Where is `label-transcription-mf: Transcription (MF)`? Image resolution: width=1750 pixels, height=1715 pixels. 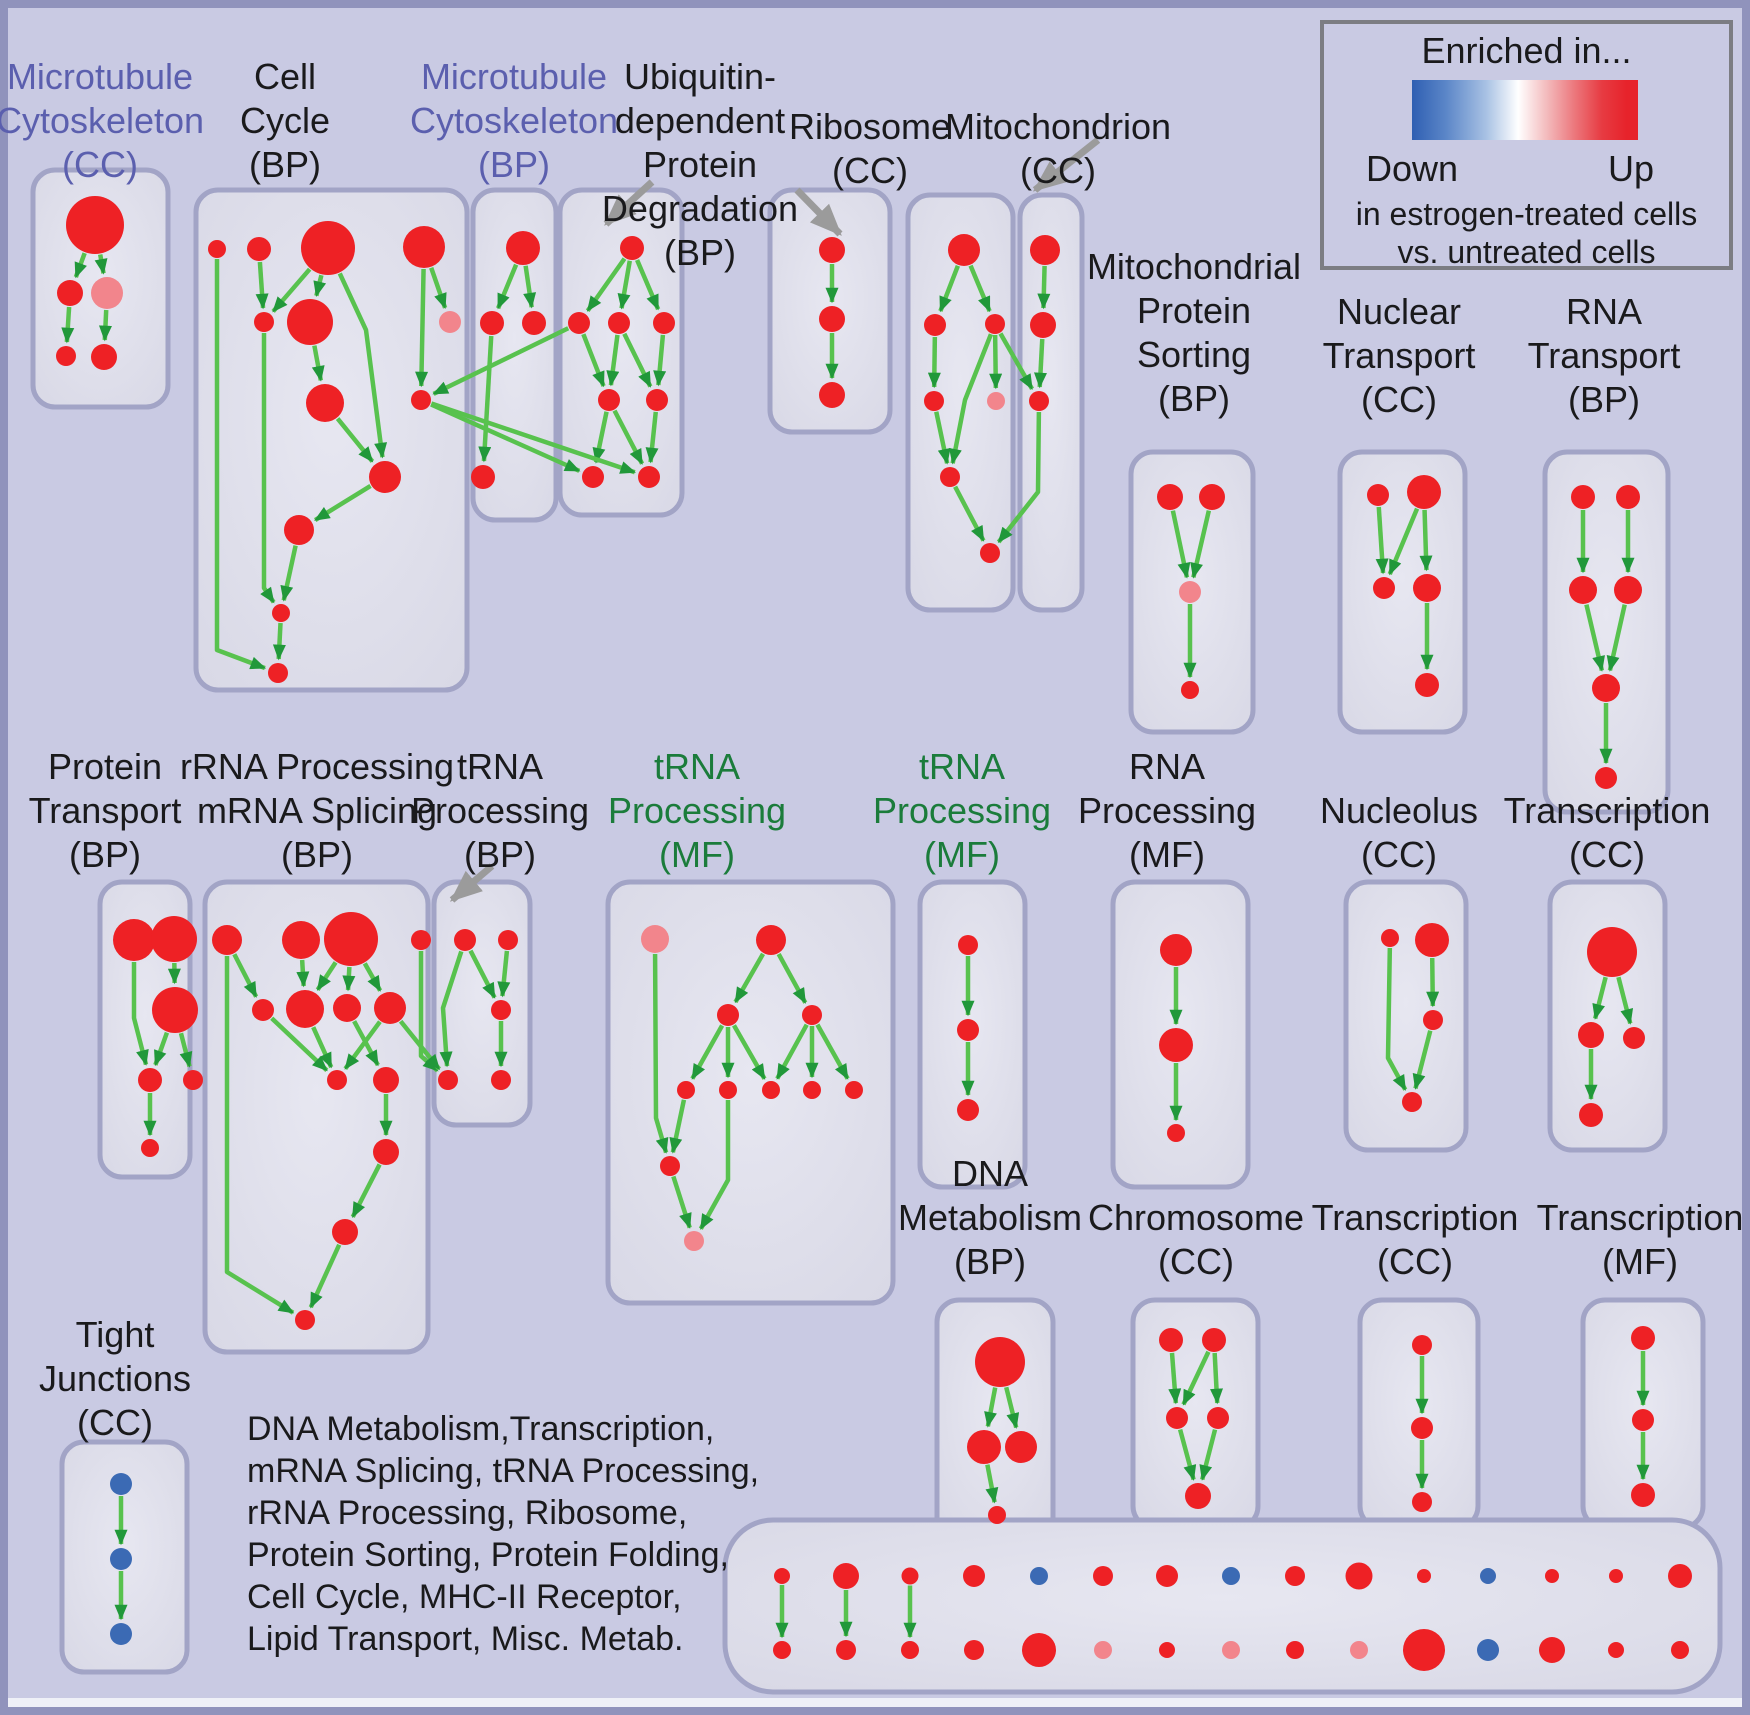
label-transcription-mf: Transcription (MF) is located at coordinates (1640, 1239).